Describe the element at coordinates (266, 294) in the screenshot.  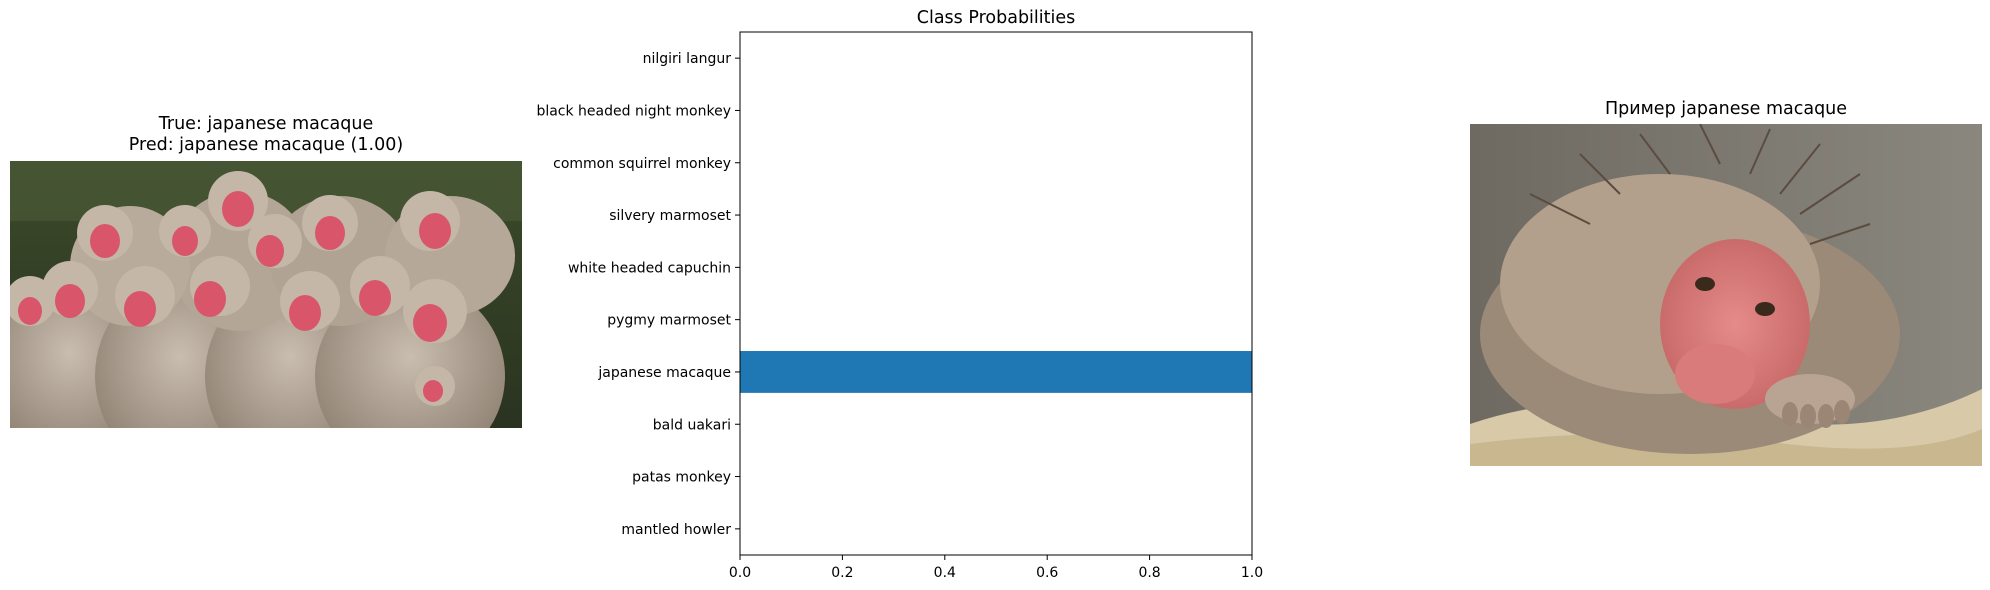
I see `group-macaques-image` at that location.